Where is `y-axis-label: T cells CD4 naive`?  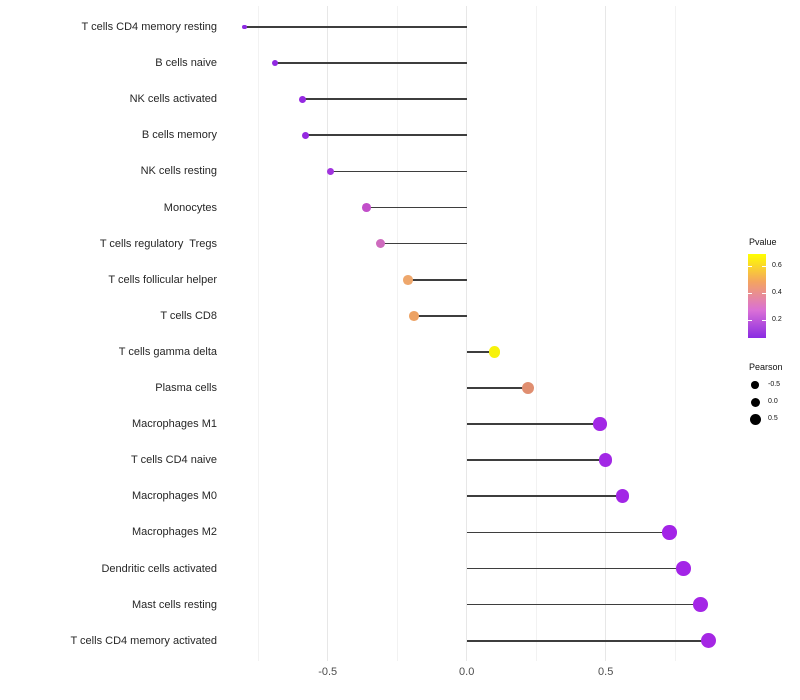
y-axis-label: T cells CD4 naive is located at coordinates (174, 460).